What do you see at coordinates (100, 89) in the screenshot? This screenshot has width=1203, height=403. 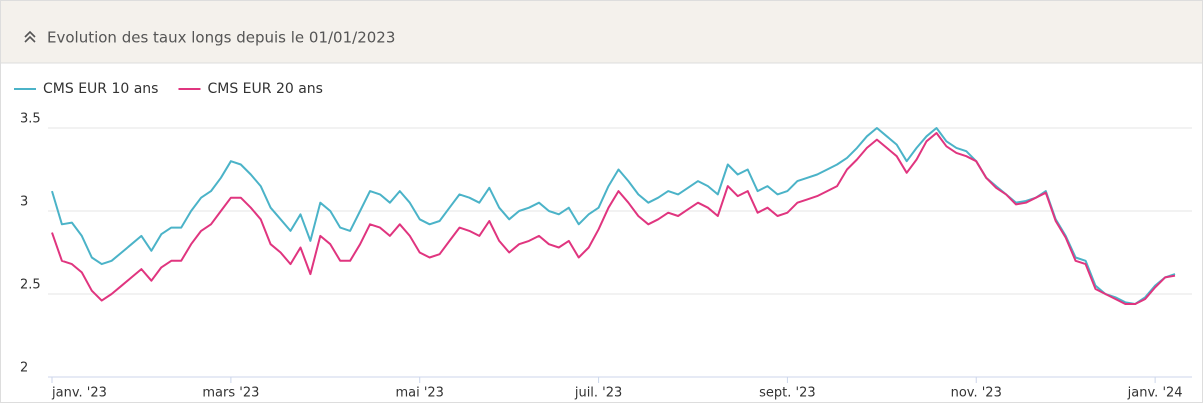 I see `legend-label: CMS EUR 10 ans` at bounding box center [100, 89].